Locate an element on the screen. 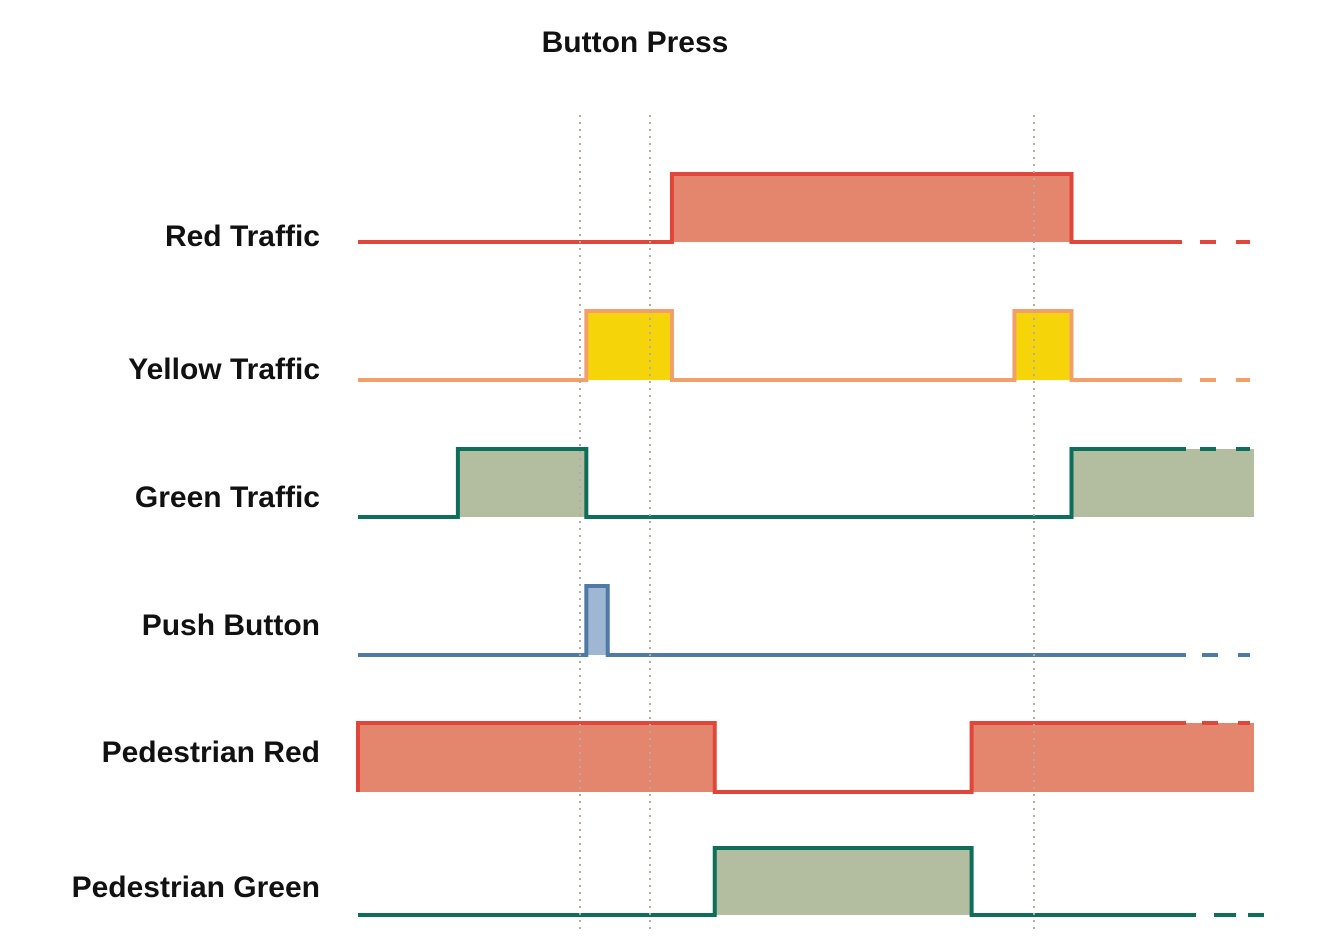 The height and width of the screenshot is (949, 1333). red-traffic-high-fill is located at coordinates (871, 208).